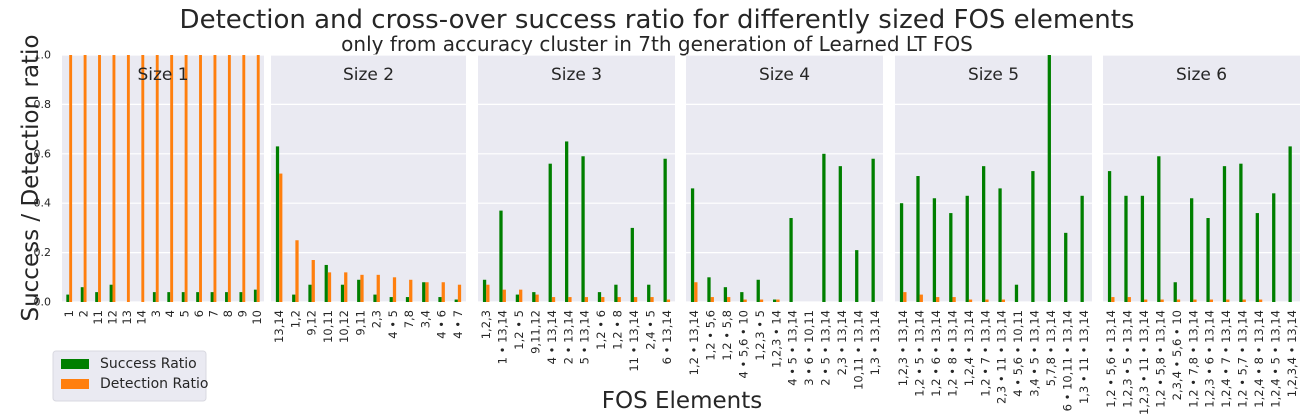 The height and width of the screenshot is (419, 1308). What do you see at coordinates (98, 317) in the screenshot?
I see `x-tick-label: 11` at bounding box center [98, 317].